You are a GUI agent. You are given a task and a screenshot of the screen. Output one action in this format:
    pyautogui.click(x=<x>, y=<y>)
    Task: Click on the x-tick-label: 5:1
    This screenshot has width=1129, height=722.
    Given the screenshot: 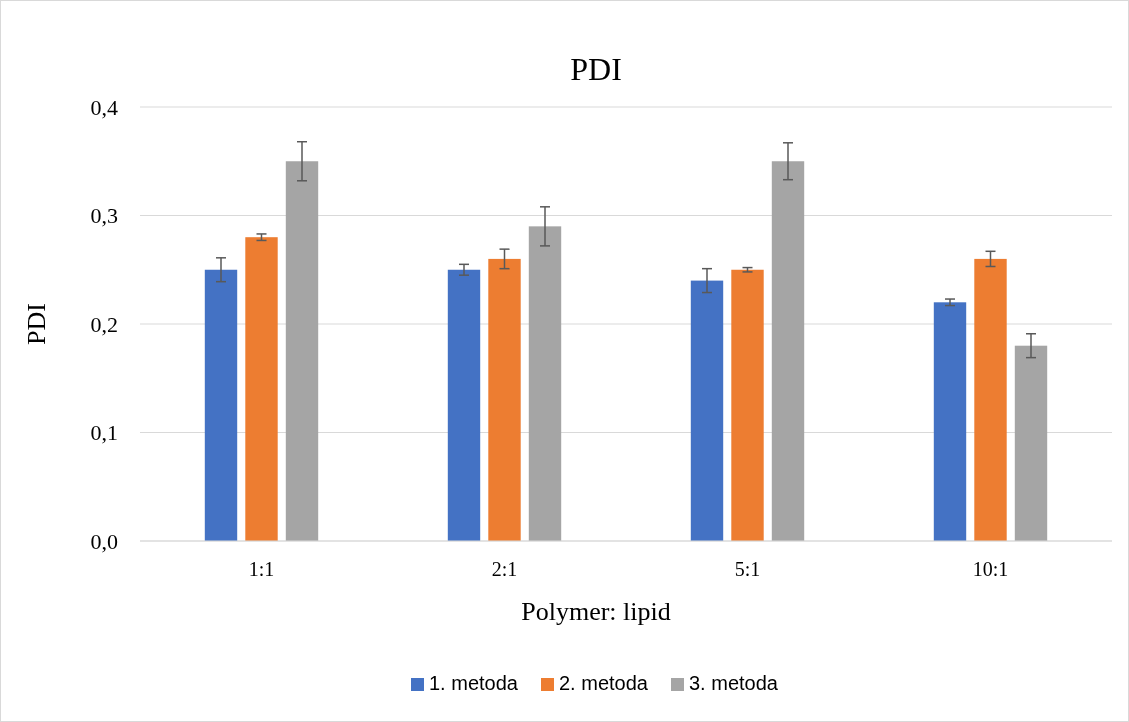 What is the action you would take?
    pyautogui.click(x=747, y=569)
    